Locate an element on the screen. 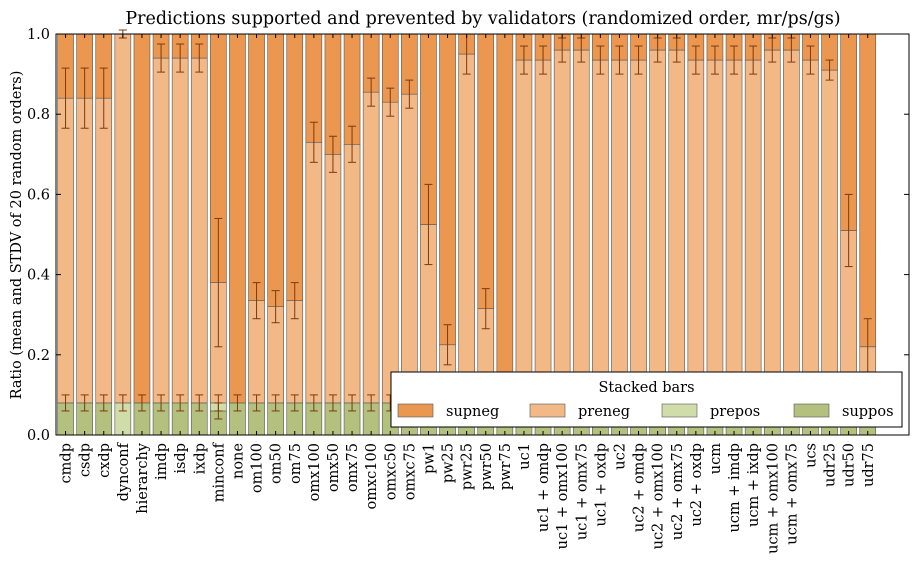 The height and width of the screenshot is (562, 919). x-tick-label: dynconf is located at coordinates (124, 471).